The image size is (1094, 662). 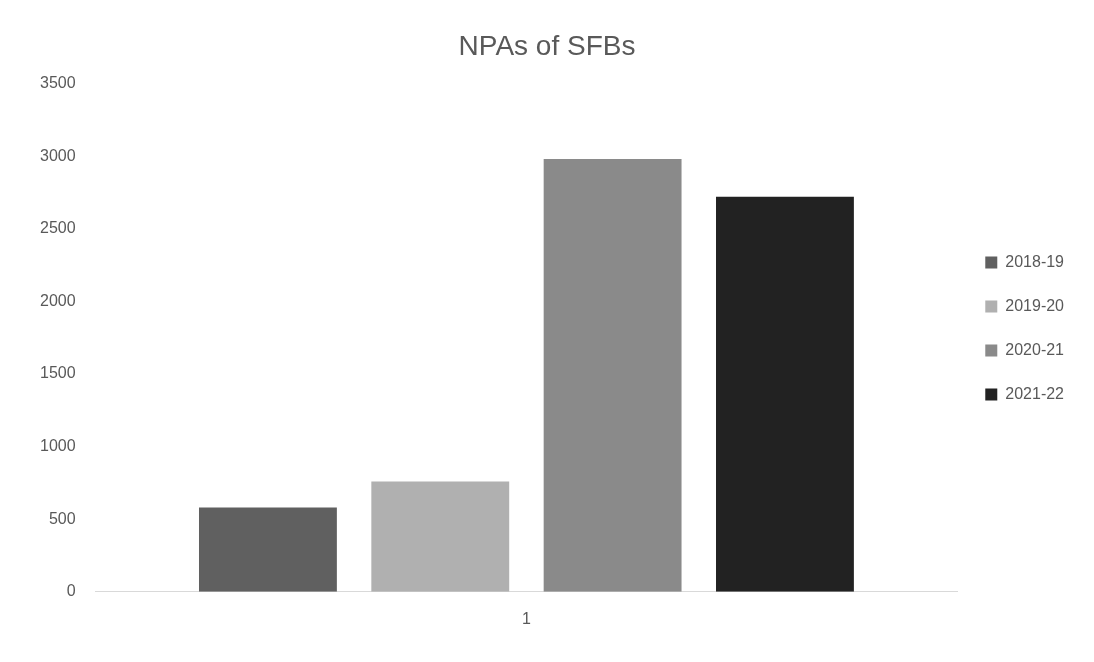 I want to click on y-tick-label: 3500, so click(x=58, y=83).